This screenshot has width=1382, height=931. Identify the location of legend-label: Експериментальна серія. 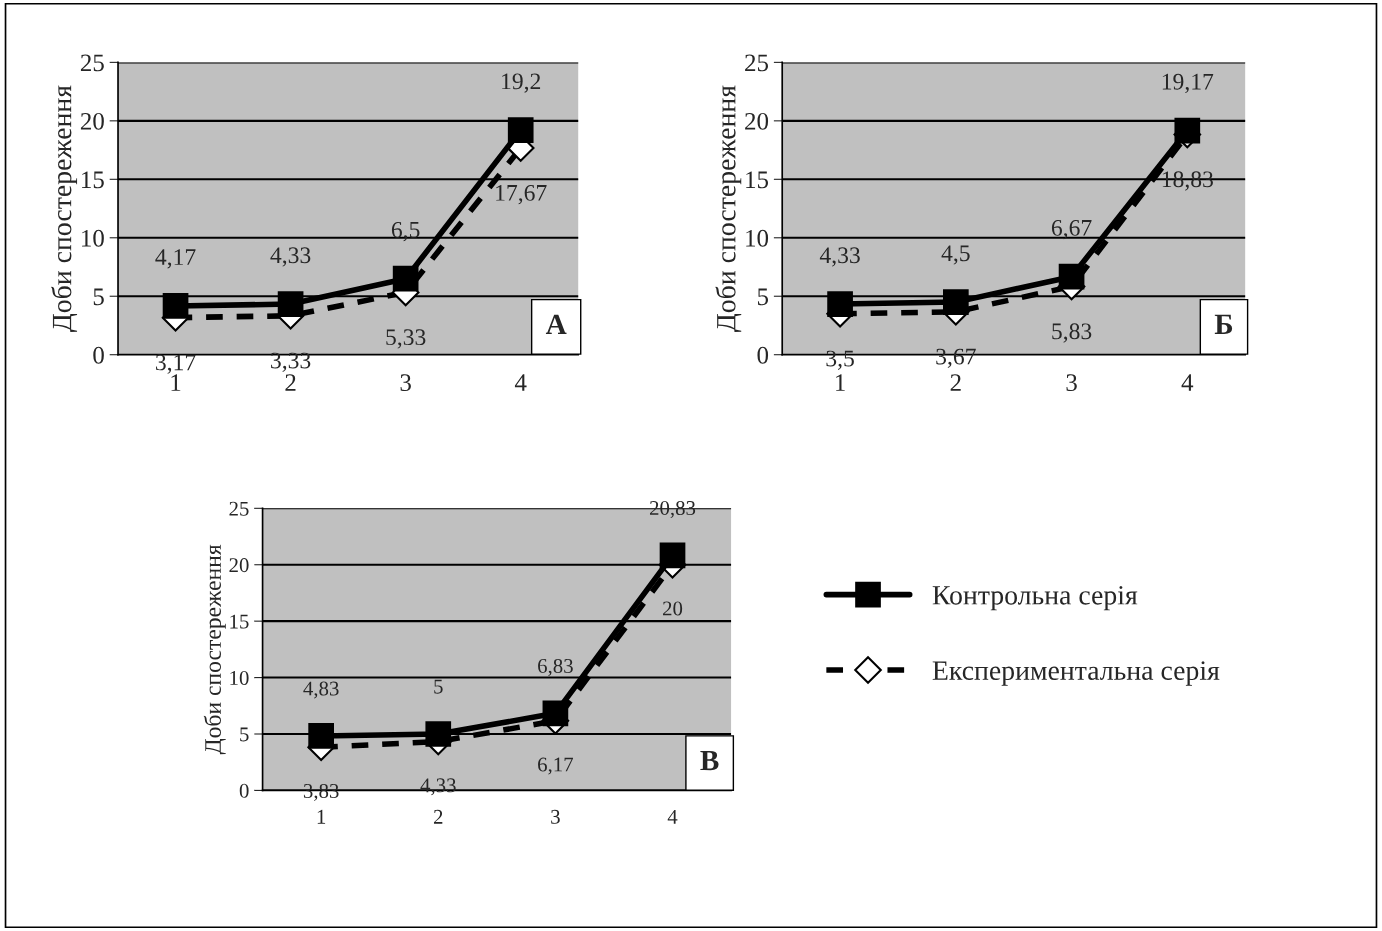
(1076, 673).